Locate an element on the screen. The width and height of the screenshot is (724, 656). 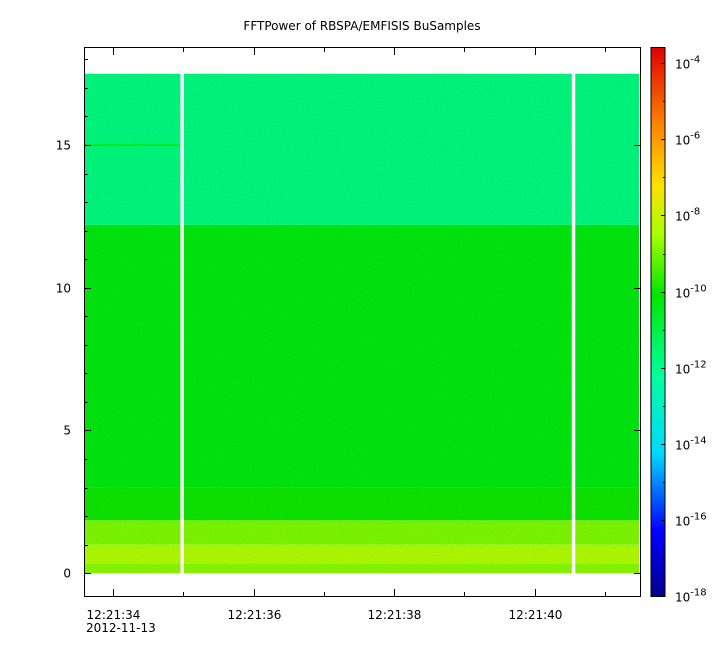
x-tick-label: 12:21:40 is located at coordinates (536, 615).